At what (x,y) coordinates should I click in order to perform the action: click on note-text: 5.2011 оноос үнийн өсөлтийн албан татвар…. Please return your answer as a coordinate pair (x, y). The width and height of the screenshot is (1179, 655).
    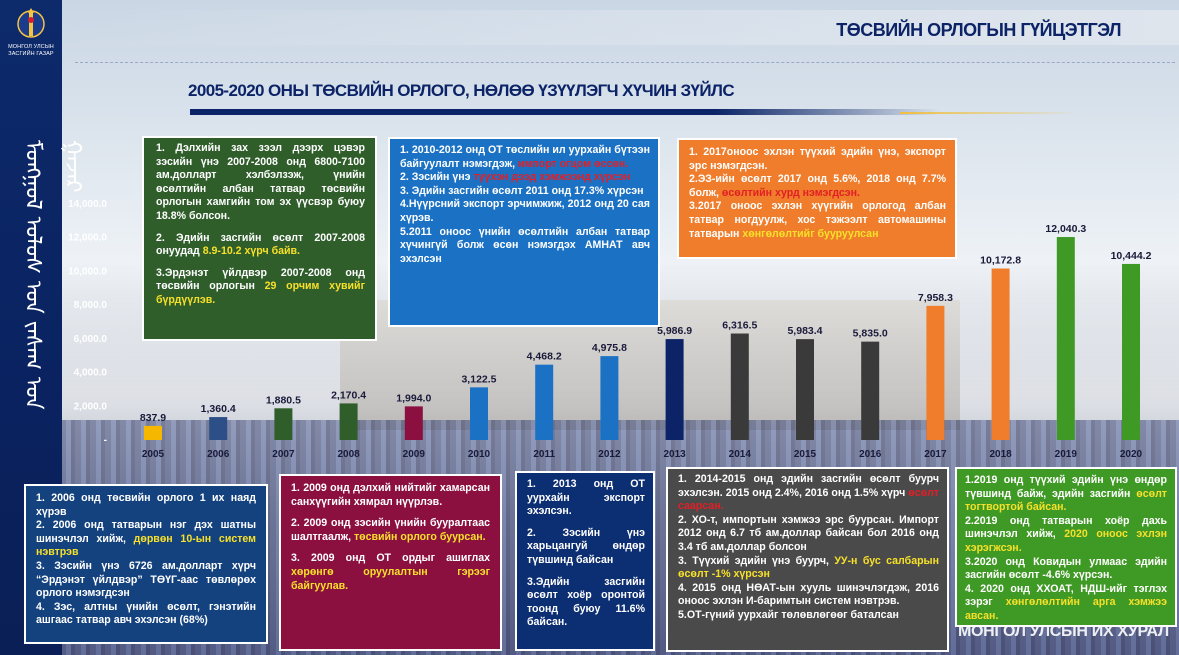
    Looking at the image, I should click on (525, 245).